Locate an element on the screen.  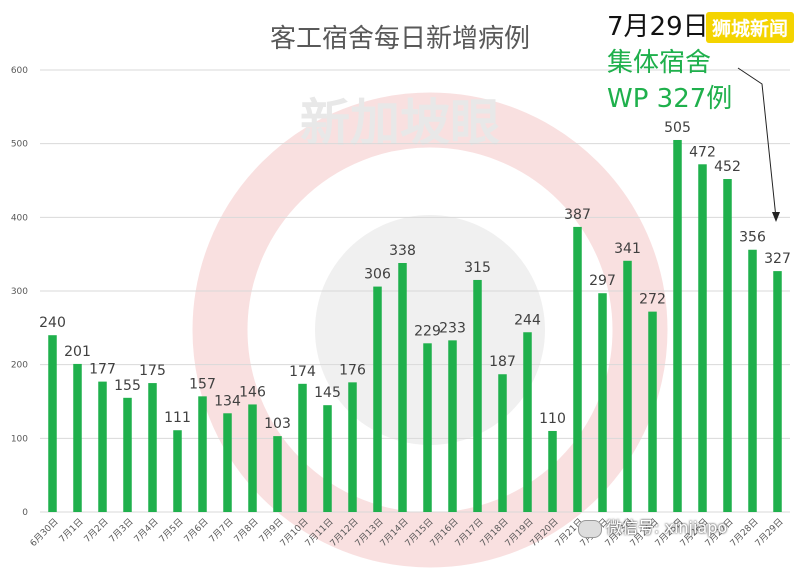
annotation-arrow is located at coordinates (758, 144).